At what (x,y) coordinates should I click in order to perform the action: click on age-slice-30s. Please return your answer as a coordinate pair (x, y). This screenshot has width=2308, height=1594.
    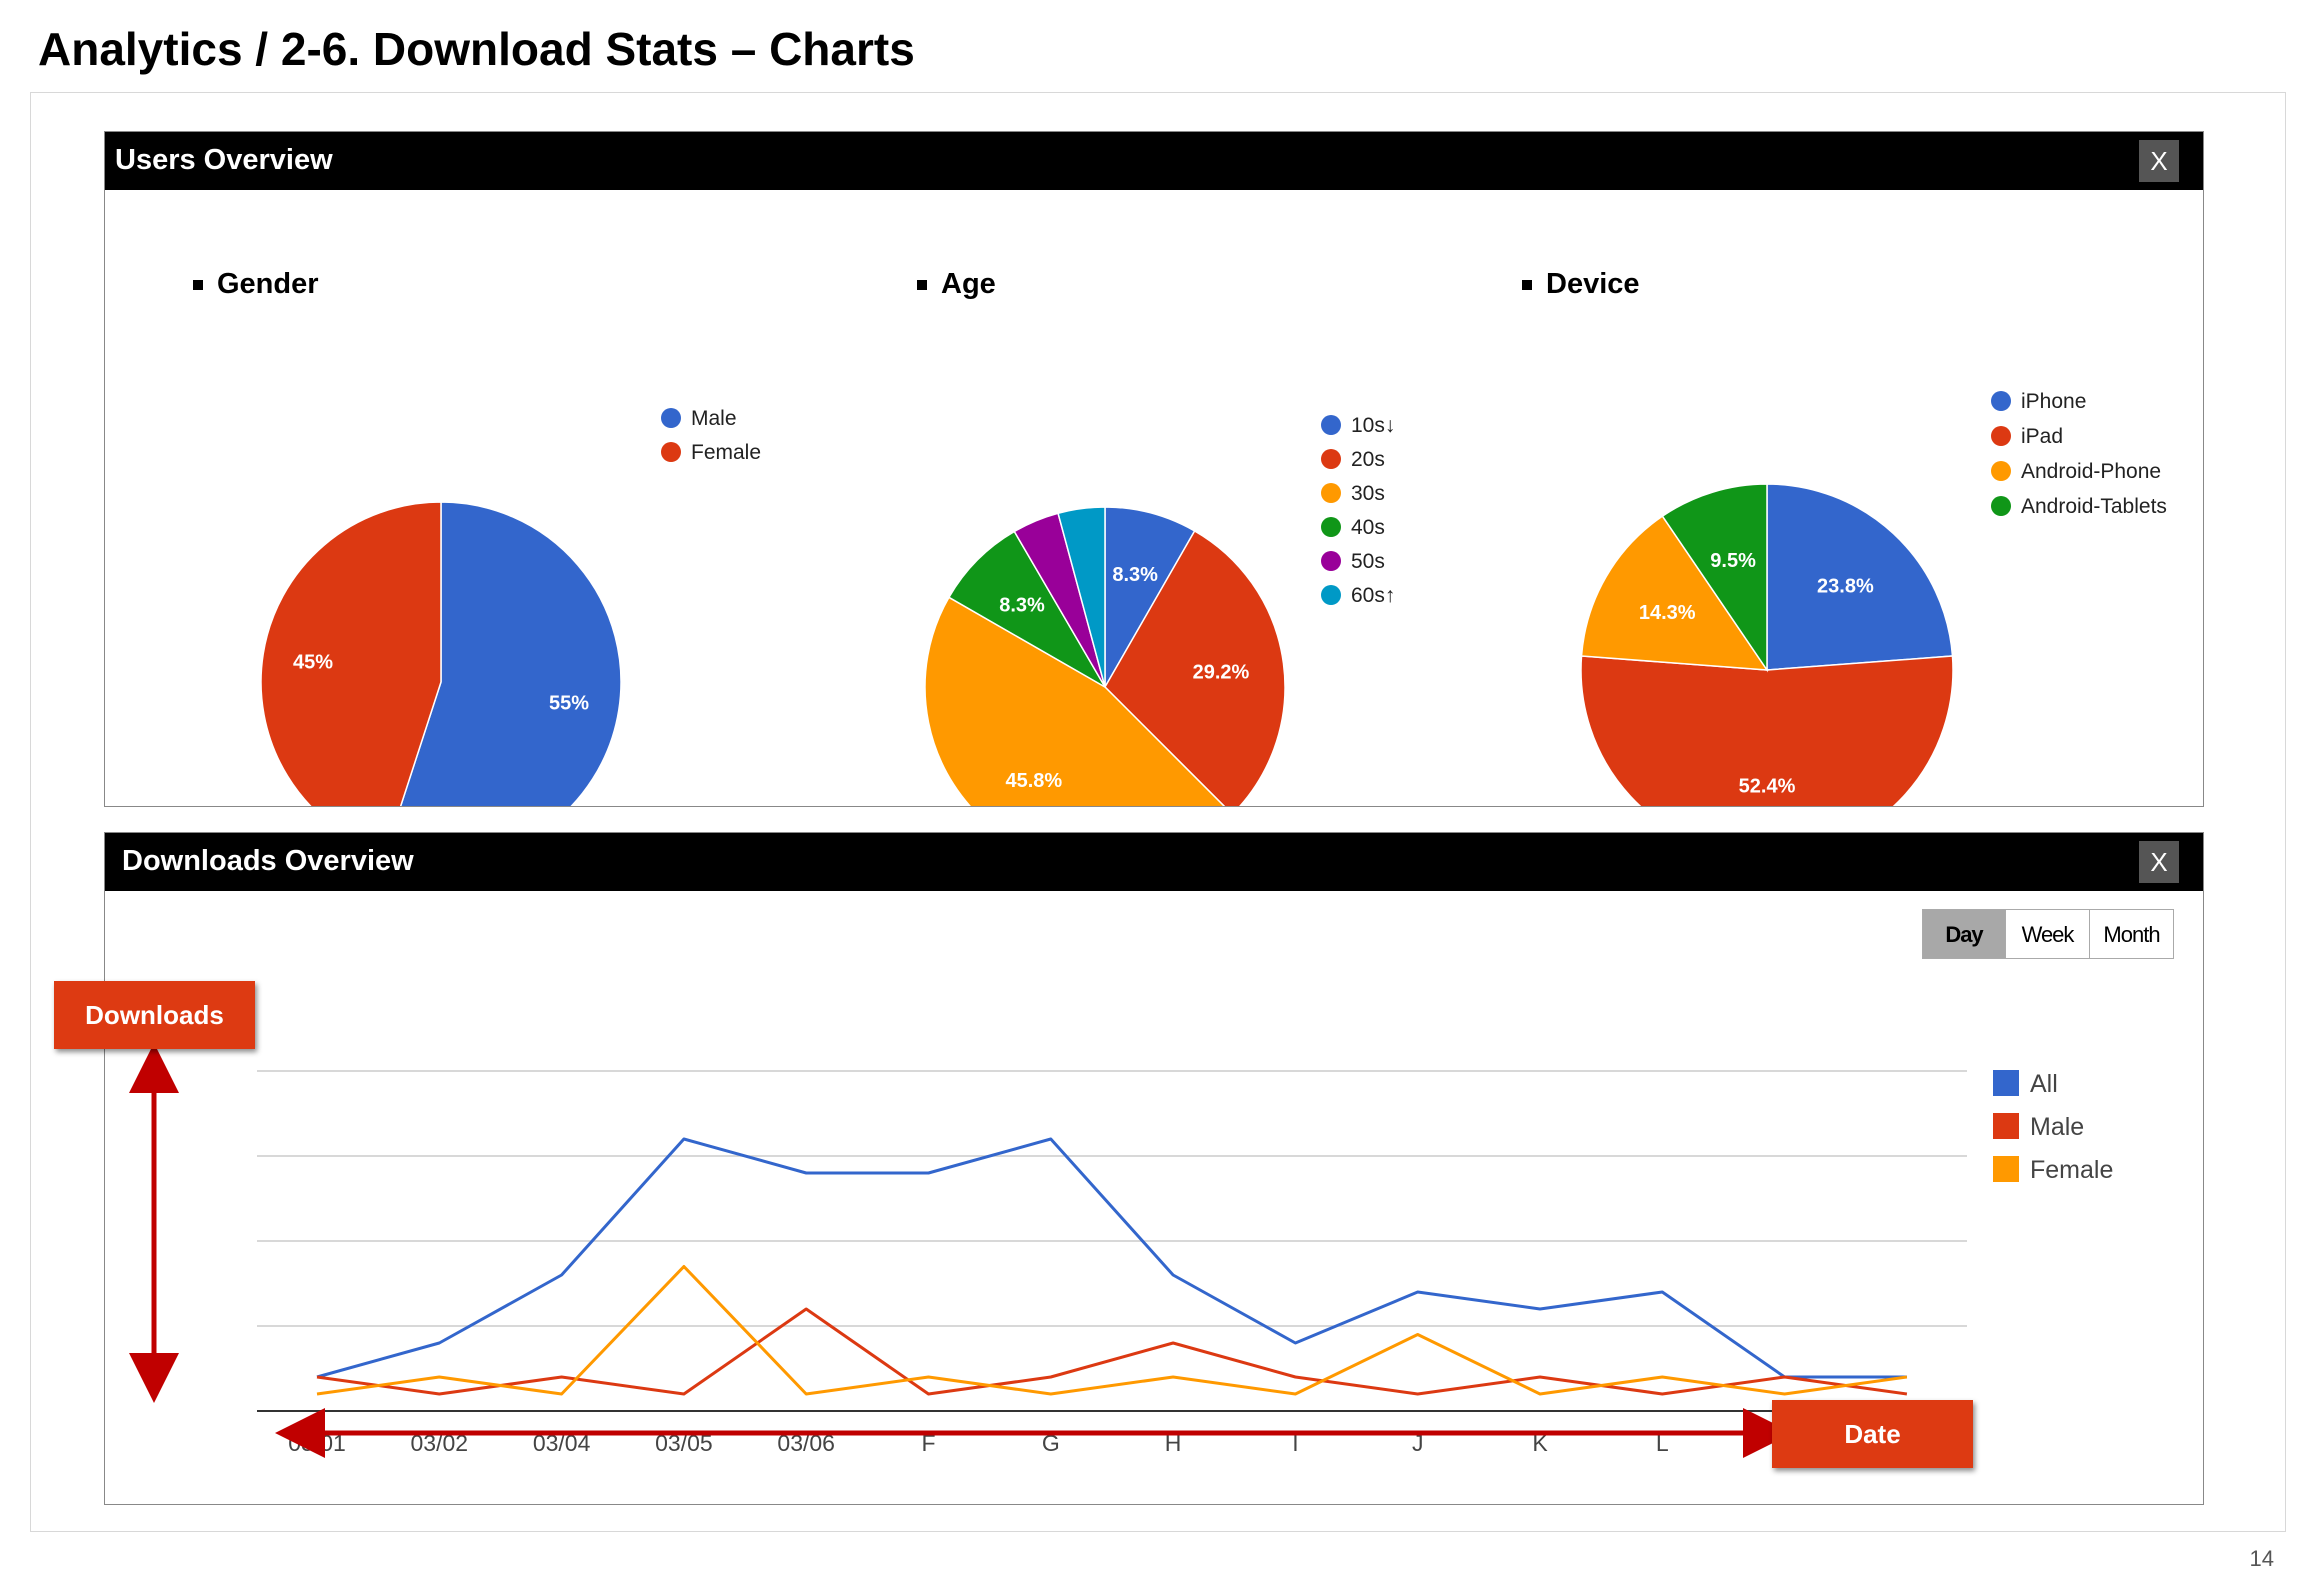
    Looking at the image, I should click on (1075, 701).